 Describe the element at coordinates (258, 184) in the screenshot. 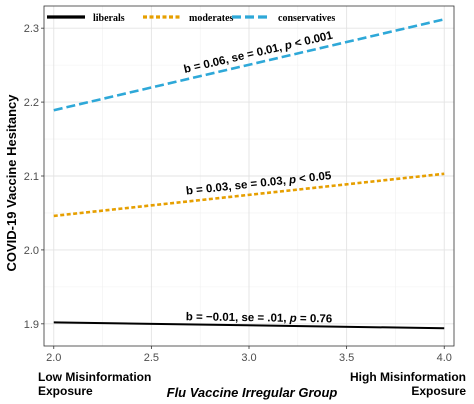

I see `annotation-moderates: b = 0.03, se = 0.03, p < 0.05` at that location.